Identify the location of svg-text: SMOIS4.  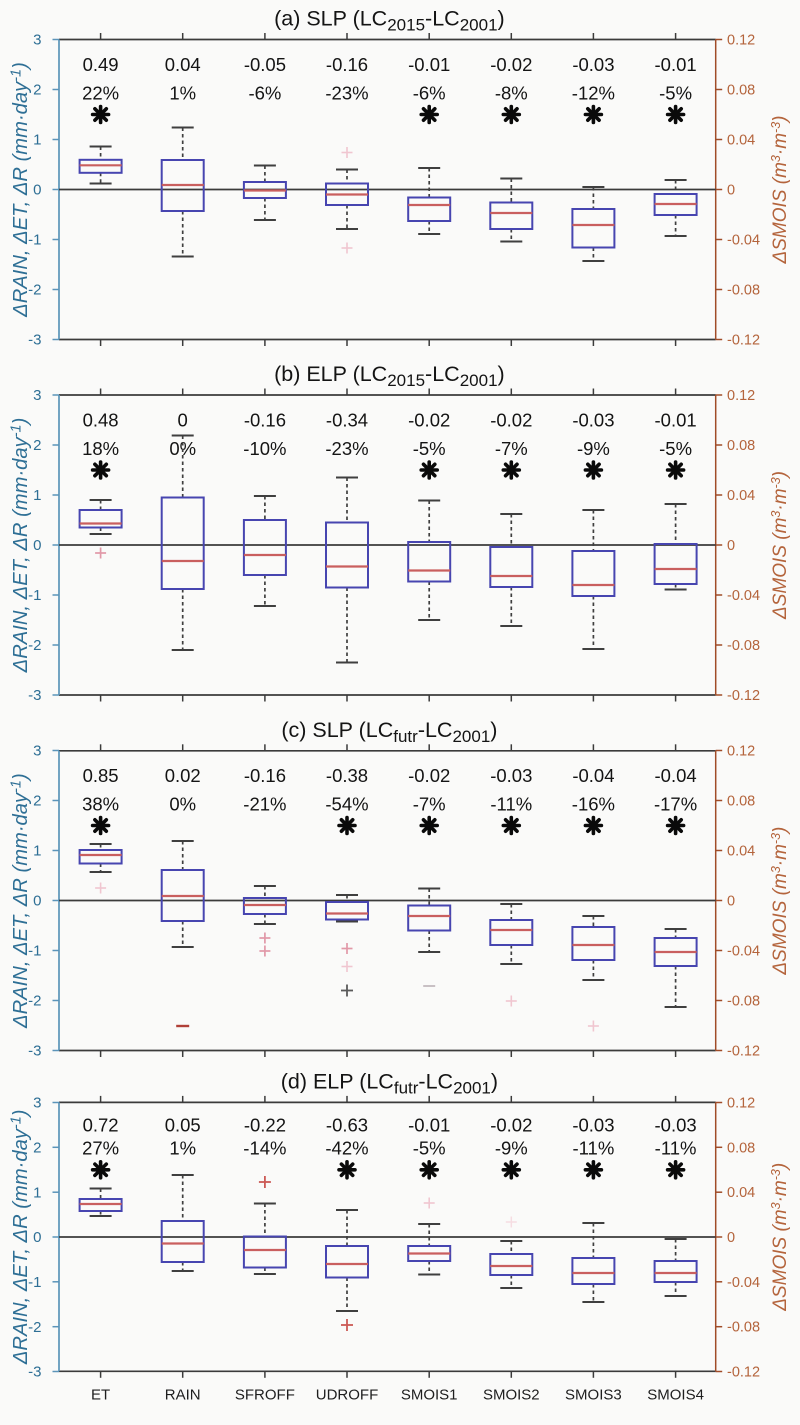
(675, 1395).